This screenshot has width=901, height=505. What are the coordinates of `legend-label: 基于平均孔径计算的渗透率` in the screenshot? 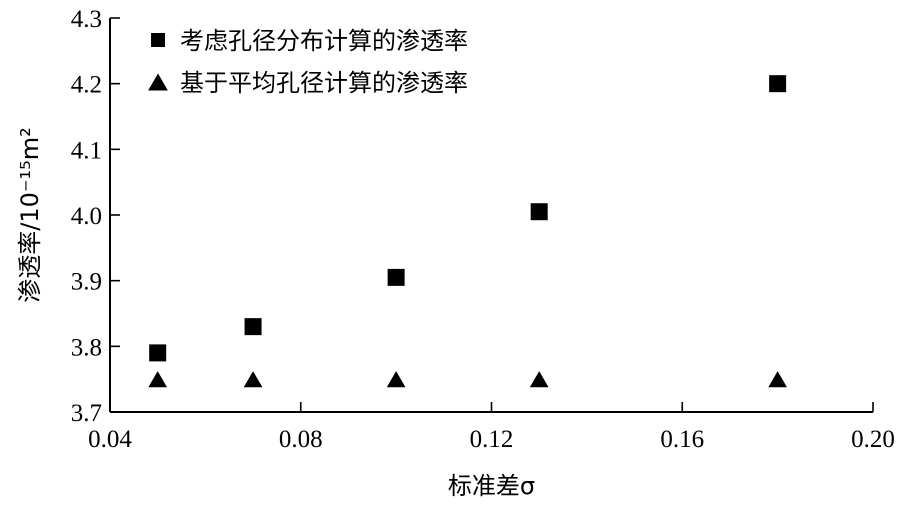 It's located at (324, 83).